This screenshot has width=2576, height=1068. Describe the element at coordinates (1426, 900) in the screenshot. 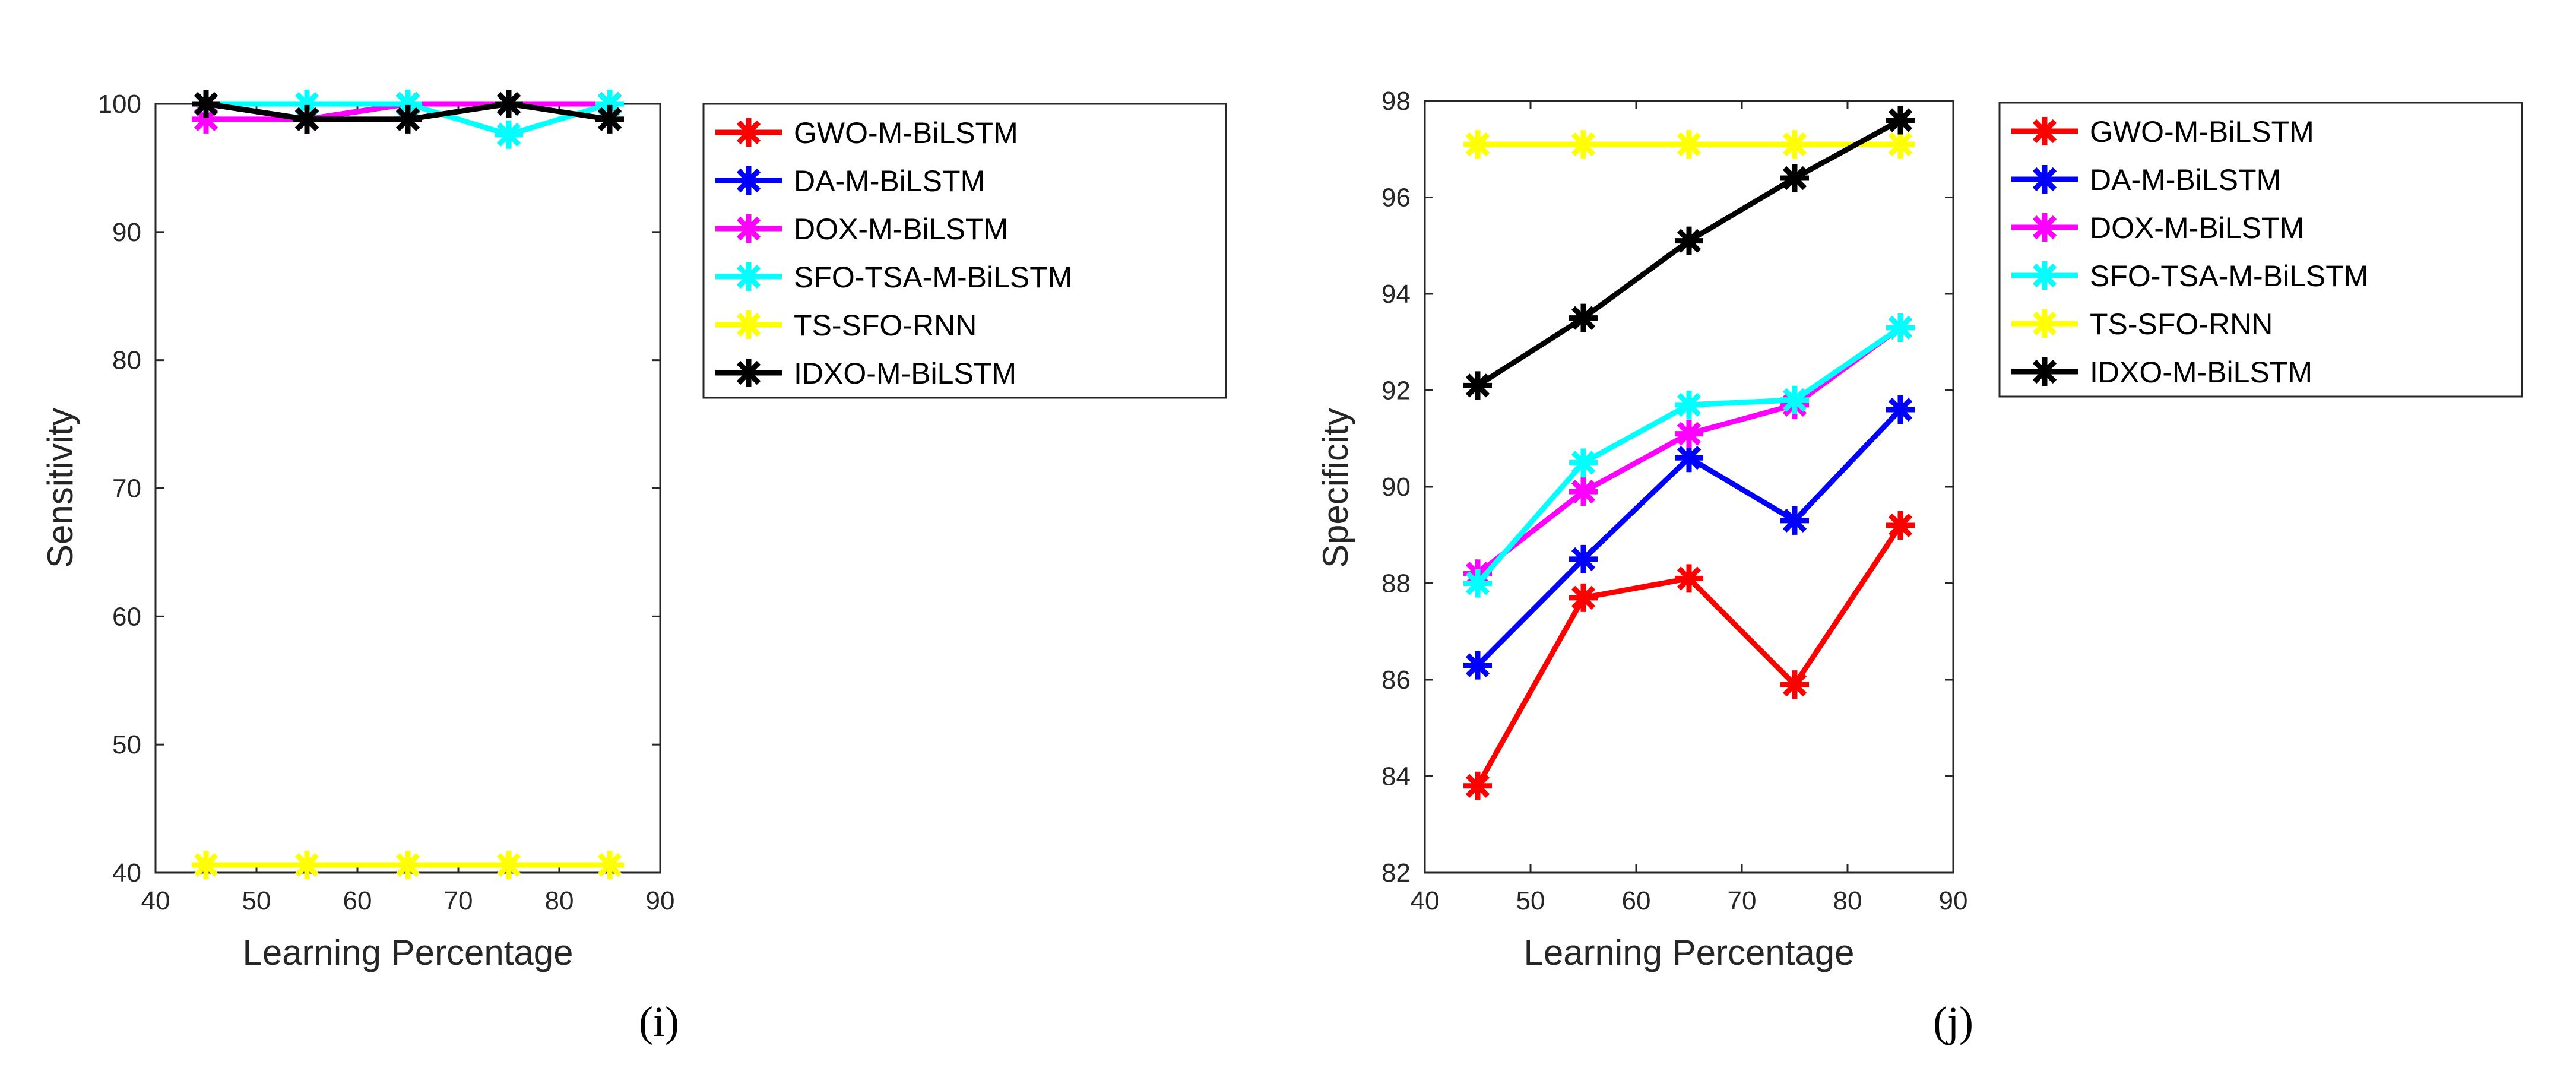

I see `x-tick-label: 40` at that location.